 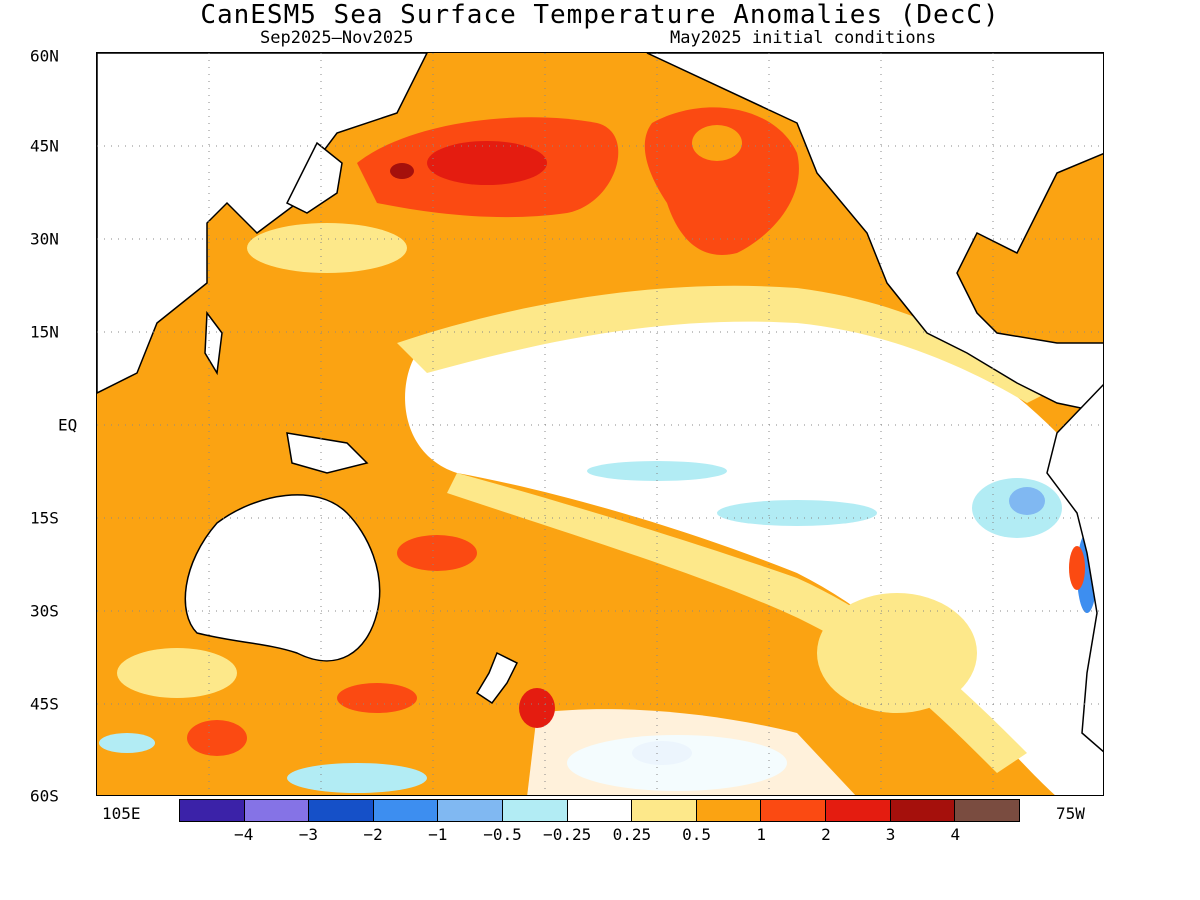 I want to click on warm-ne-pacific-hole, so click(x=717, y=143).